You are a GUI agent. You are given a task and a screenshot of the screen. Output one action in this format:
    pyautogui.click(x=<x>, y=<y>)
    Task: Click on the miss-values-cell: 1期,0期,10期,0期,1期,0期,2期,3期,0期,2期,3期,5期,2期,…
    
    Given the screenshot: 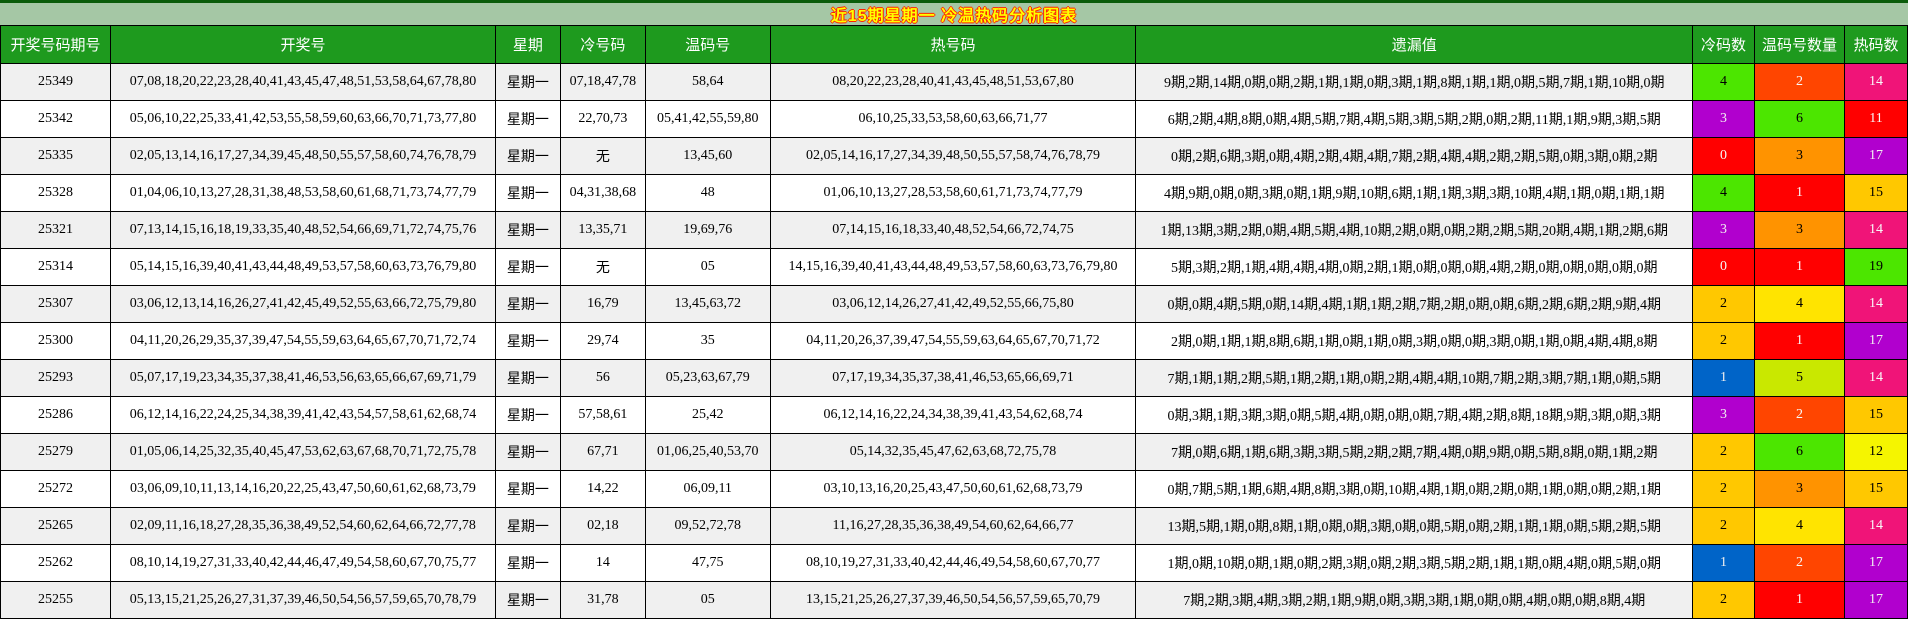 What is the action you would take?
    pyautogui.click(x=1414, y=563)
    